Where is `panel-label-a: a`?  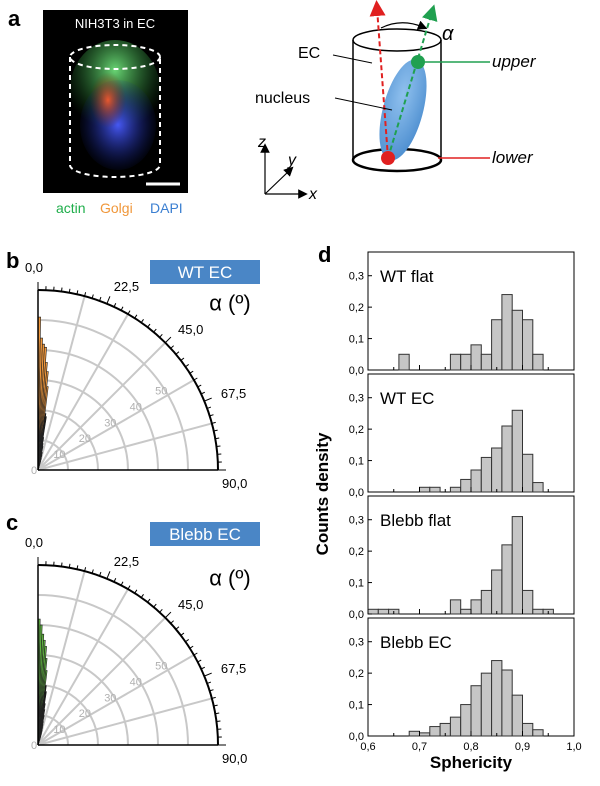
panel-label-a: a is located at coordinates (14, 18).